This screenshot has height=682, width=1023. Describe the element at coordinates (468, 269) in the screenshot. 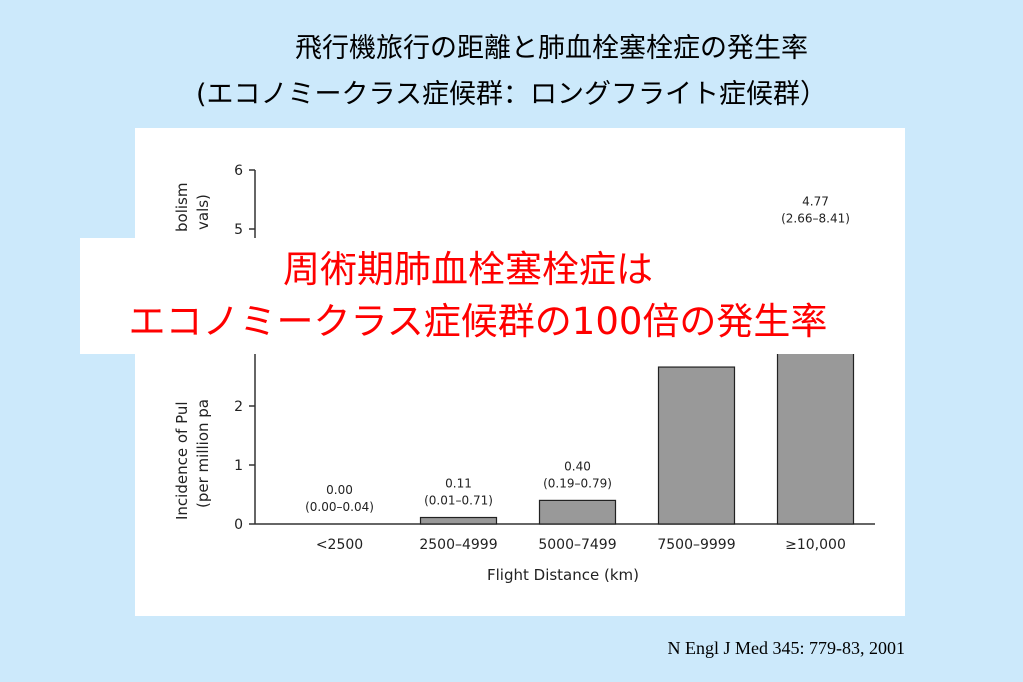

I see `callout-line1: 周術期肺血栓塞栓症は` at that location.